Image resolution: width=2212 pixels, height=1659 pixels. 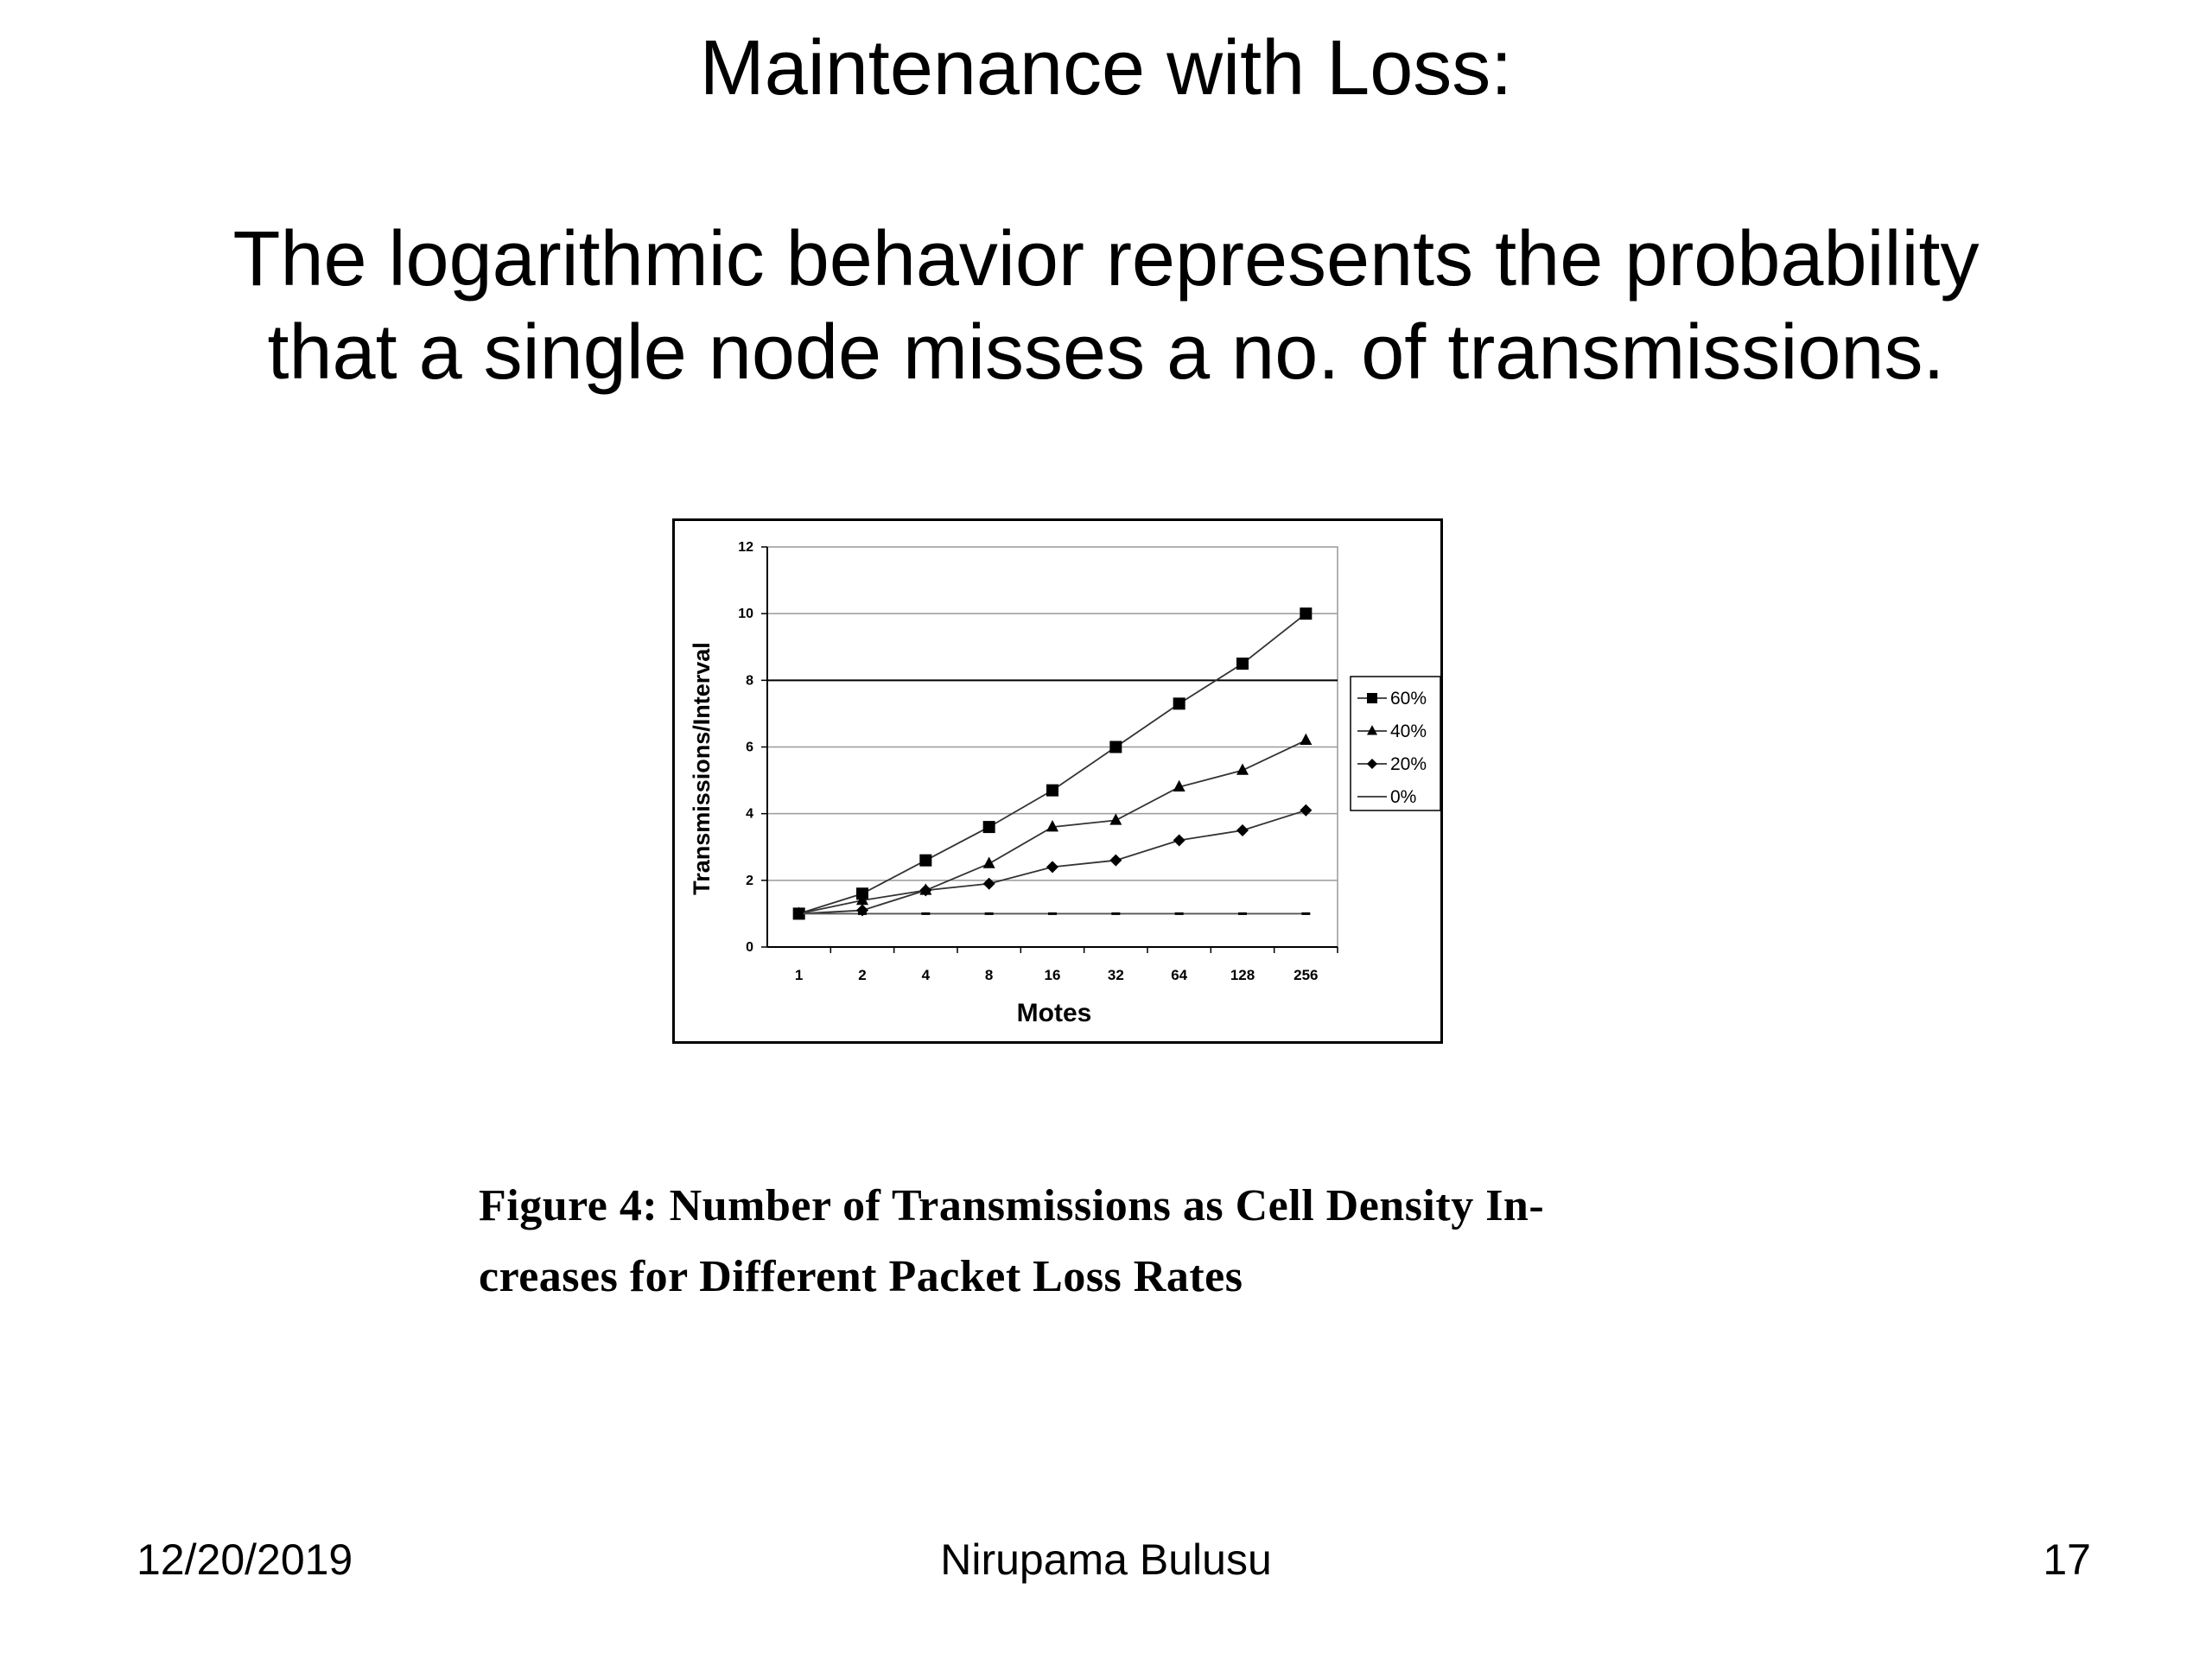 What do you see at coordinates (1408, 731) in the screenshot?
I see `legend-label: 40%` at bounding box center [1408, 731].